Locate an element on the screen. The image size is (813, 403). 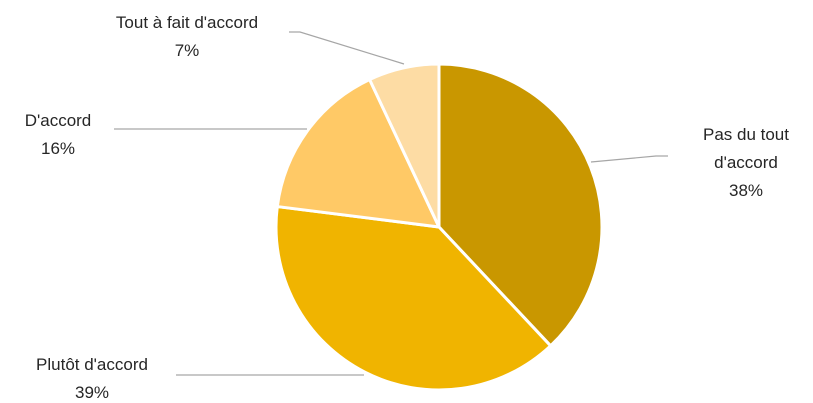
slice-category-label: Plutôt d'accord is located at coordinates (92, 364).